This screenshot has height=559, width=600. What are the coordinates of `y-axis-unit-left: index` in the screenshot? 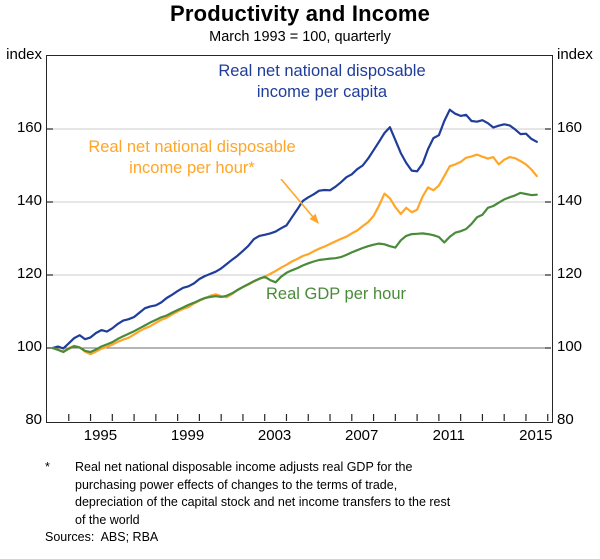 It's located at (24, 54).